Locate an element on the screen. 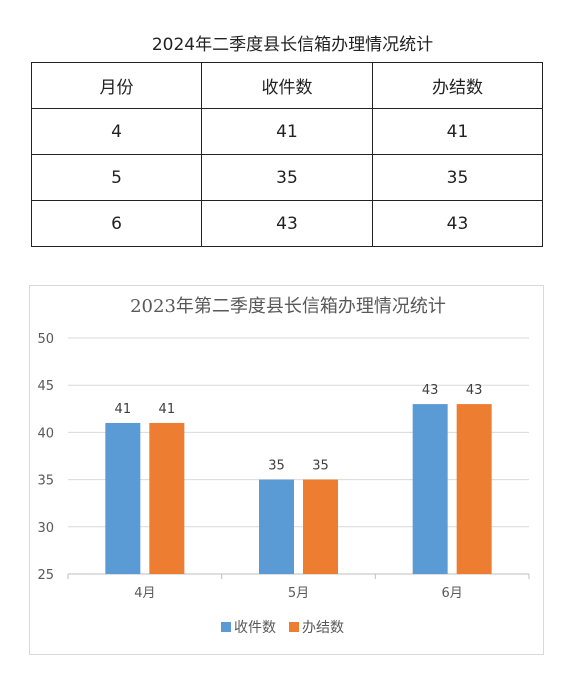  cell-received: 35 is located at coordinates (287, 177).